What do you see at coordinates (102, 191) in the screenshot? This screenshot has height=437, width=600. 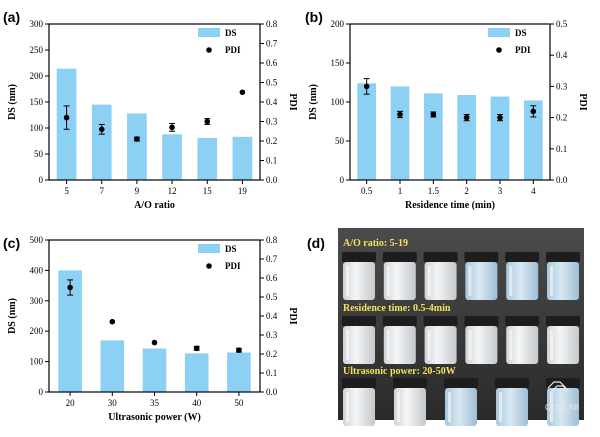 I see `x-tick-label: 7` at bounding box center [102, 191].